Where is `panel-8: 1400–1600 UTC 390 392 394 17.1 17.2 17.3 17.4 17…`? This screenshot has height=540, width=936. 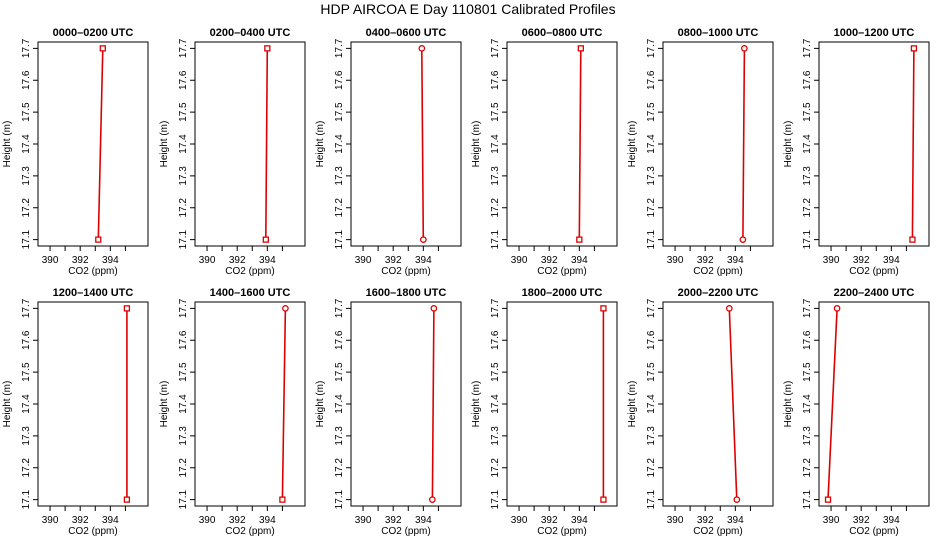 panel-8: 1400–1600 UTC 390 392 394 17.1 17.2 17.3 17.4 17… is located at coordinates (232, 412).